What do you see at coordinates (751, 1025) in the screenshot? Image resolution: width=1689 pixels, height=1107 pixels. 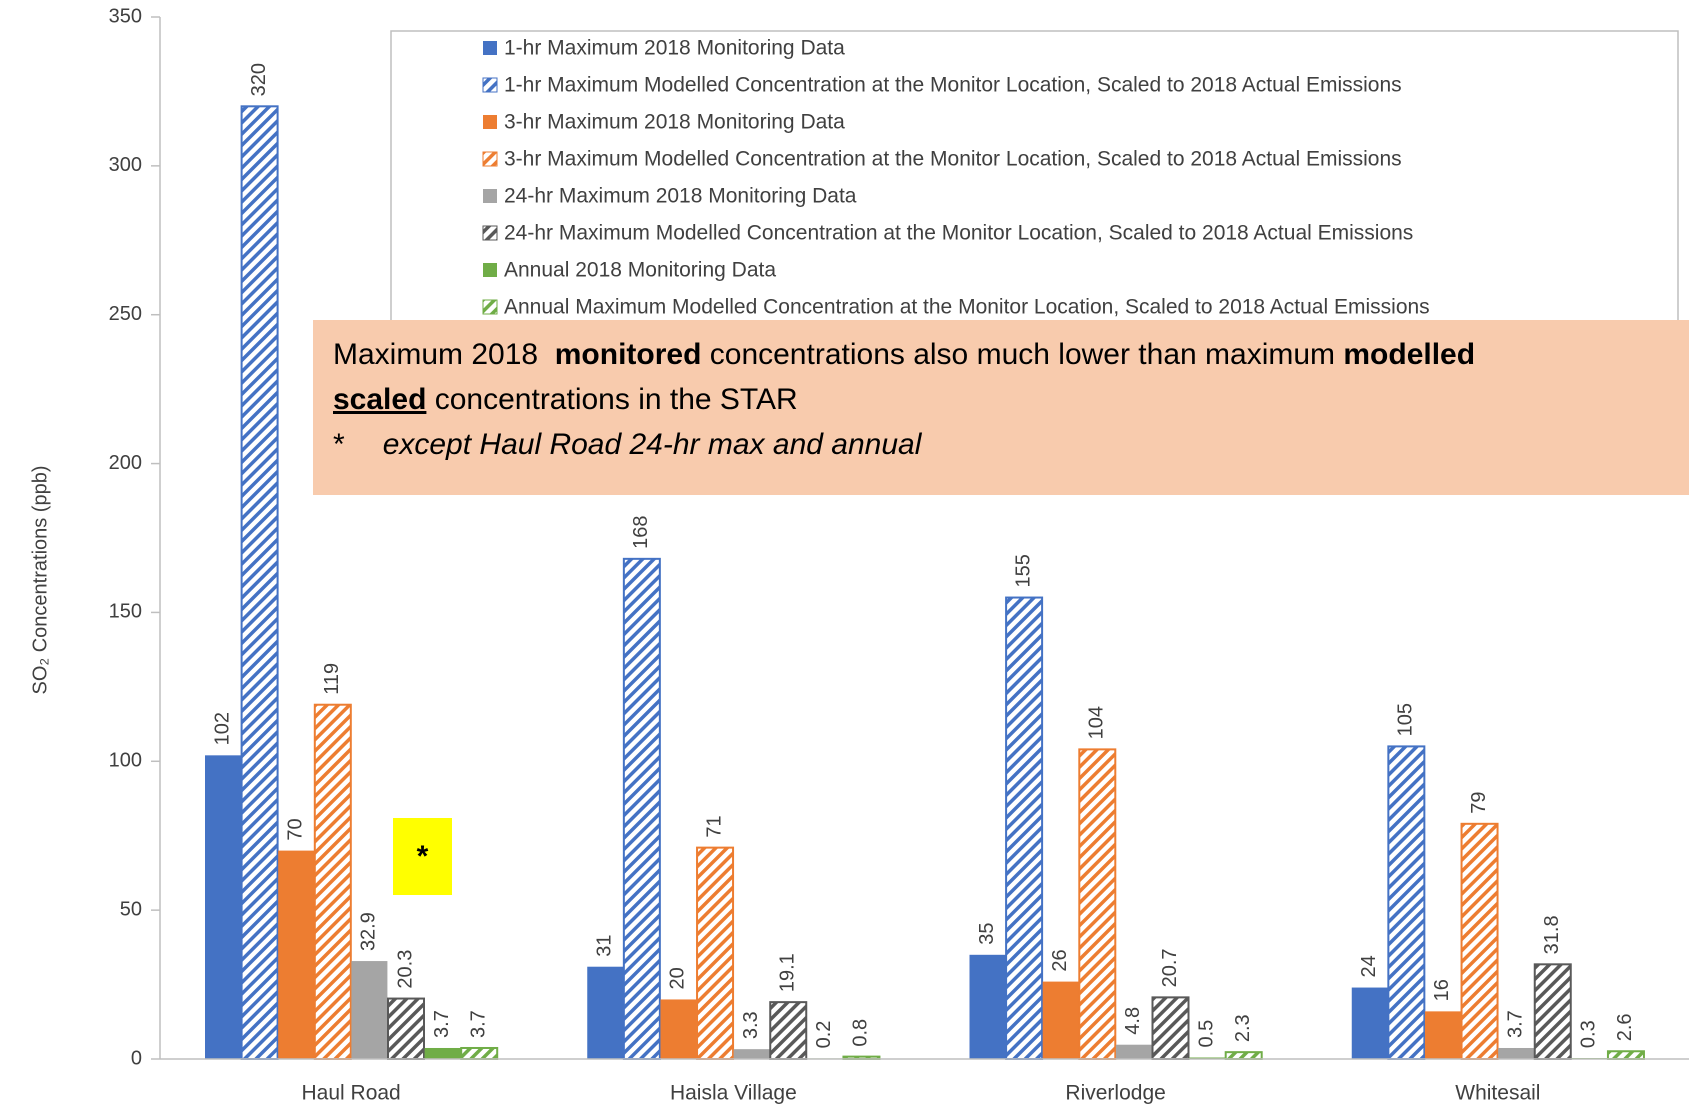 I see `data-label: 3.3` at bounding box center [751, 1025].